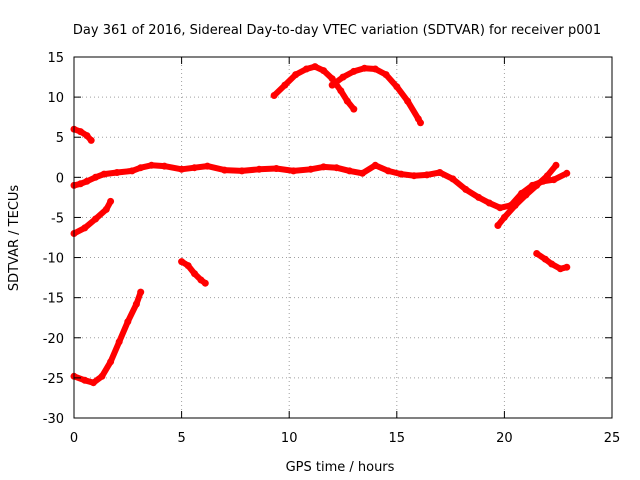 Image resolution: width=640 pixels, height=480 pixels. I want to click on y-tick-label: -20, so click(53, 339).